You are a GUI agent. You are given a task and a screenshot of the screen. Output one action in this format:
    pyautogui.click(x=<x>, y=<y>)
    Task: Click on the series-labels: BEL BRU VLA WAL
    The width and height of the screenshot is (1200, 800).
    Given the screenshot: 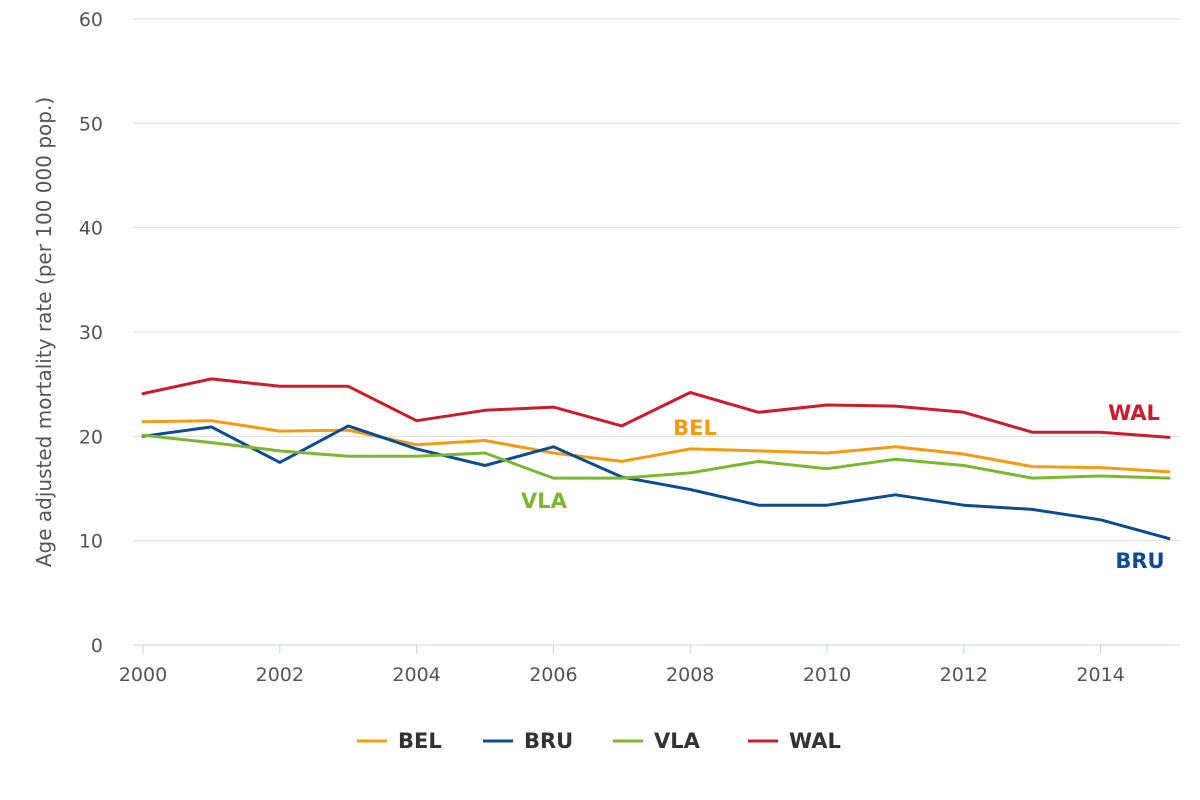 What is the action you would take?
    pyautogui.click(x=843, y=487)
    